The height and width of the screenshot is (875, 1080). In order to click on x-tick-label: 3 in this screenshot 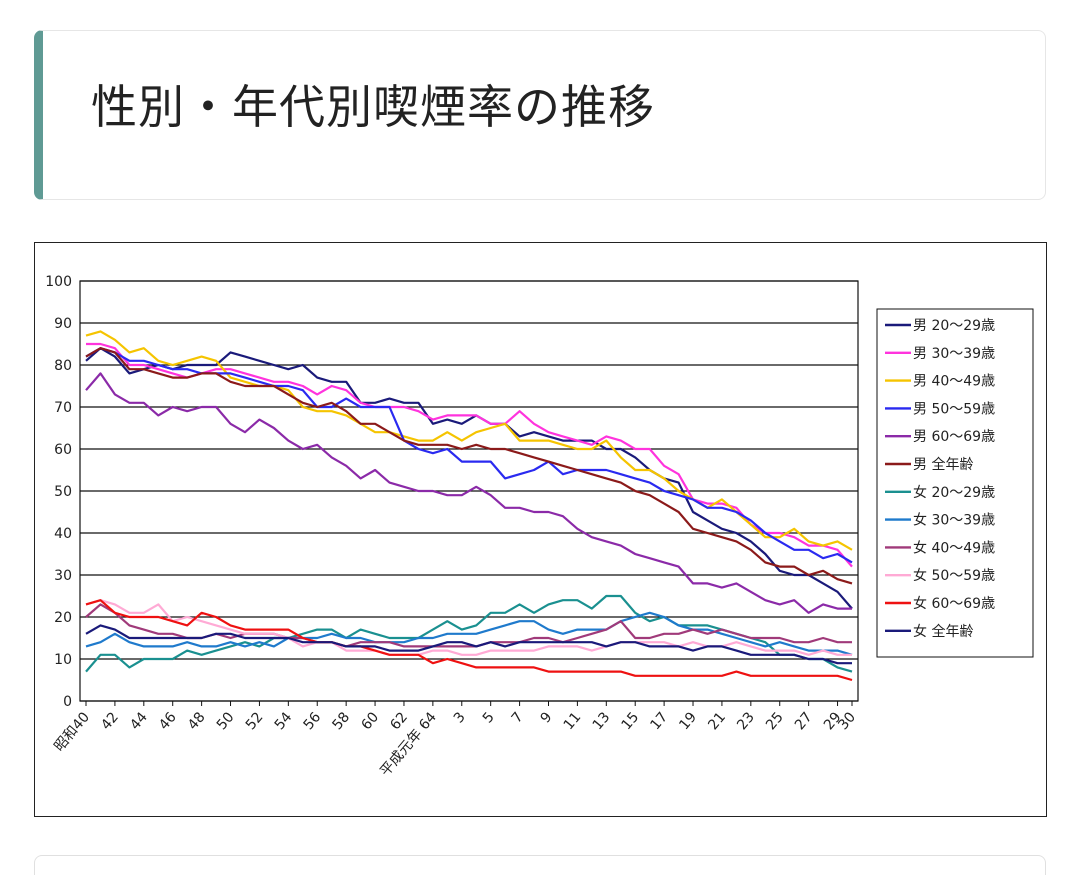, I will do `click(460, 717)`.